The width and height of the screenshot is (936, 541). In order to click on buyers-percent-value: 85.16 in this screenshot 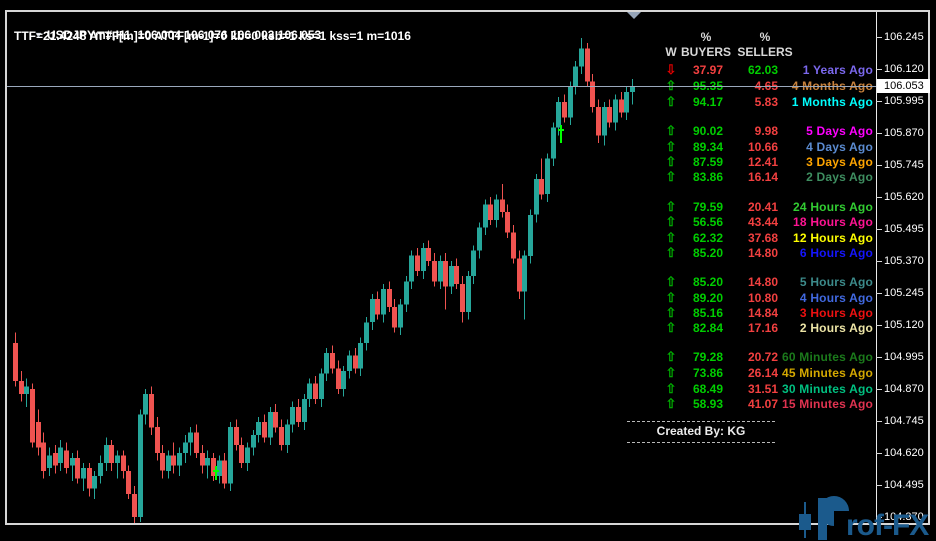, I will do `click(707, 313)`.